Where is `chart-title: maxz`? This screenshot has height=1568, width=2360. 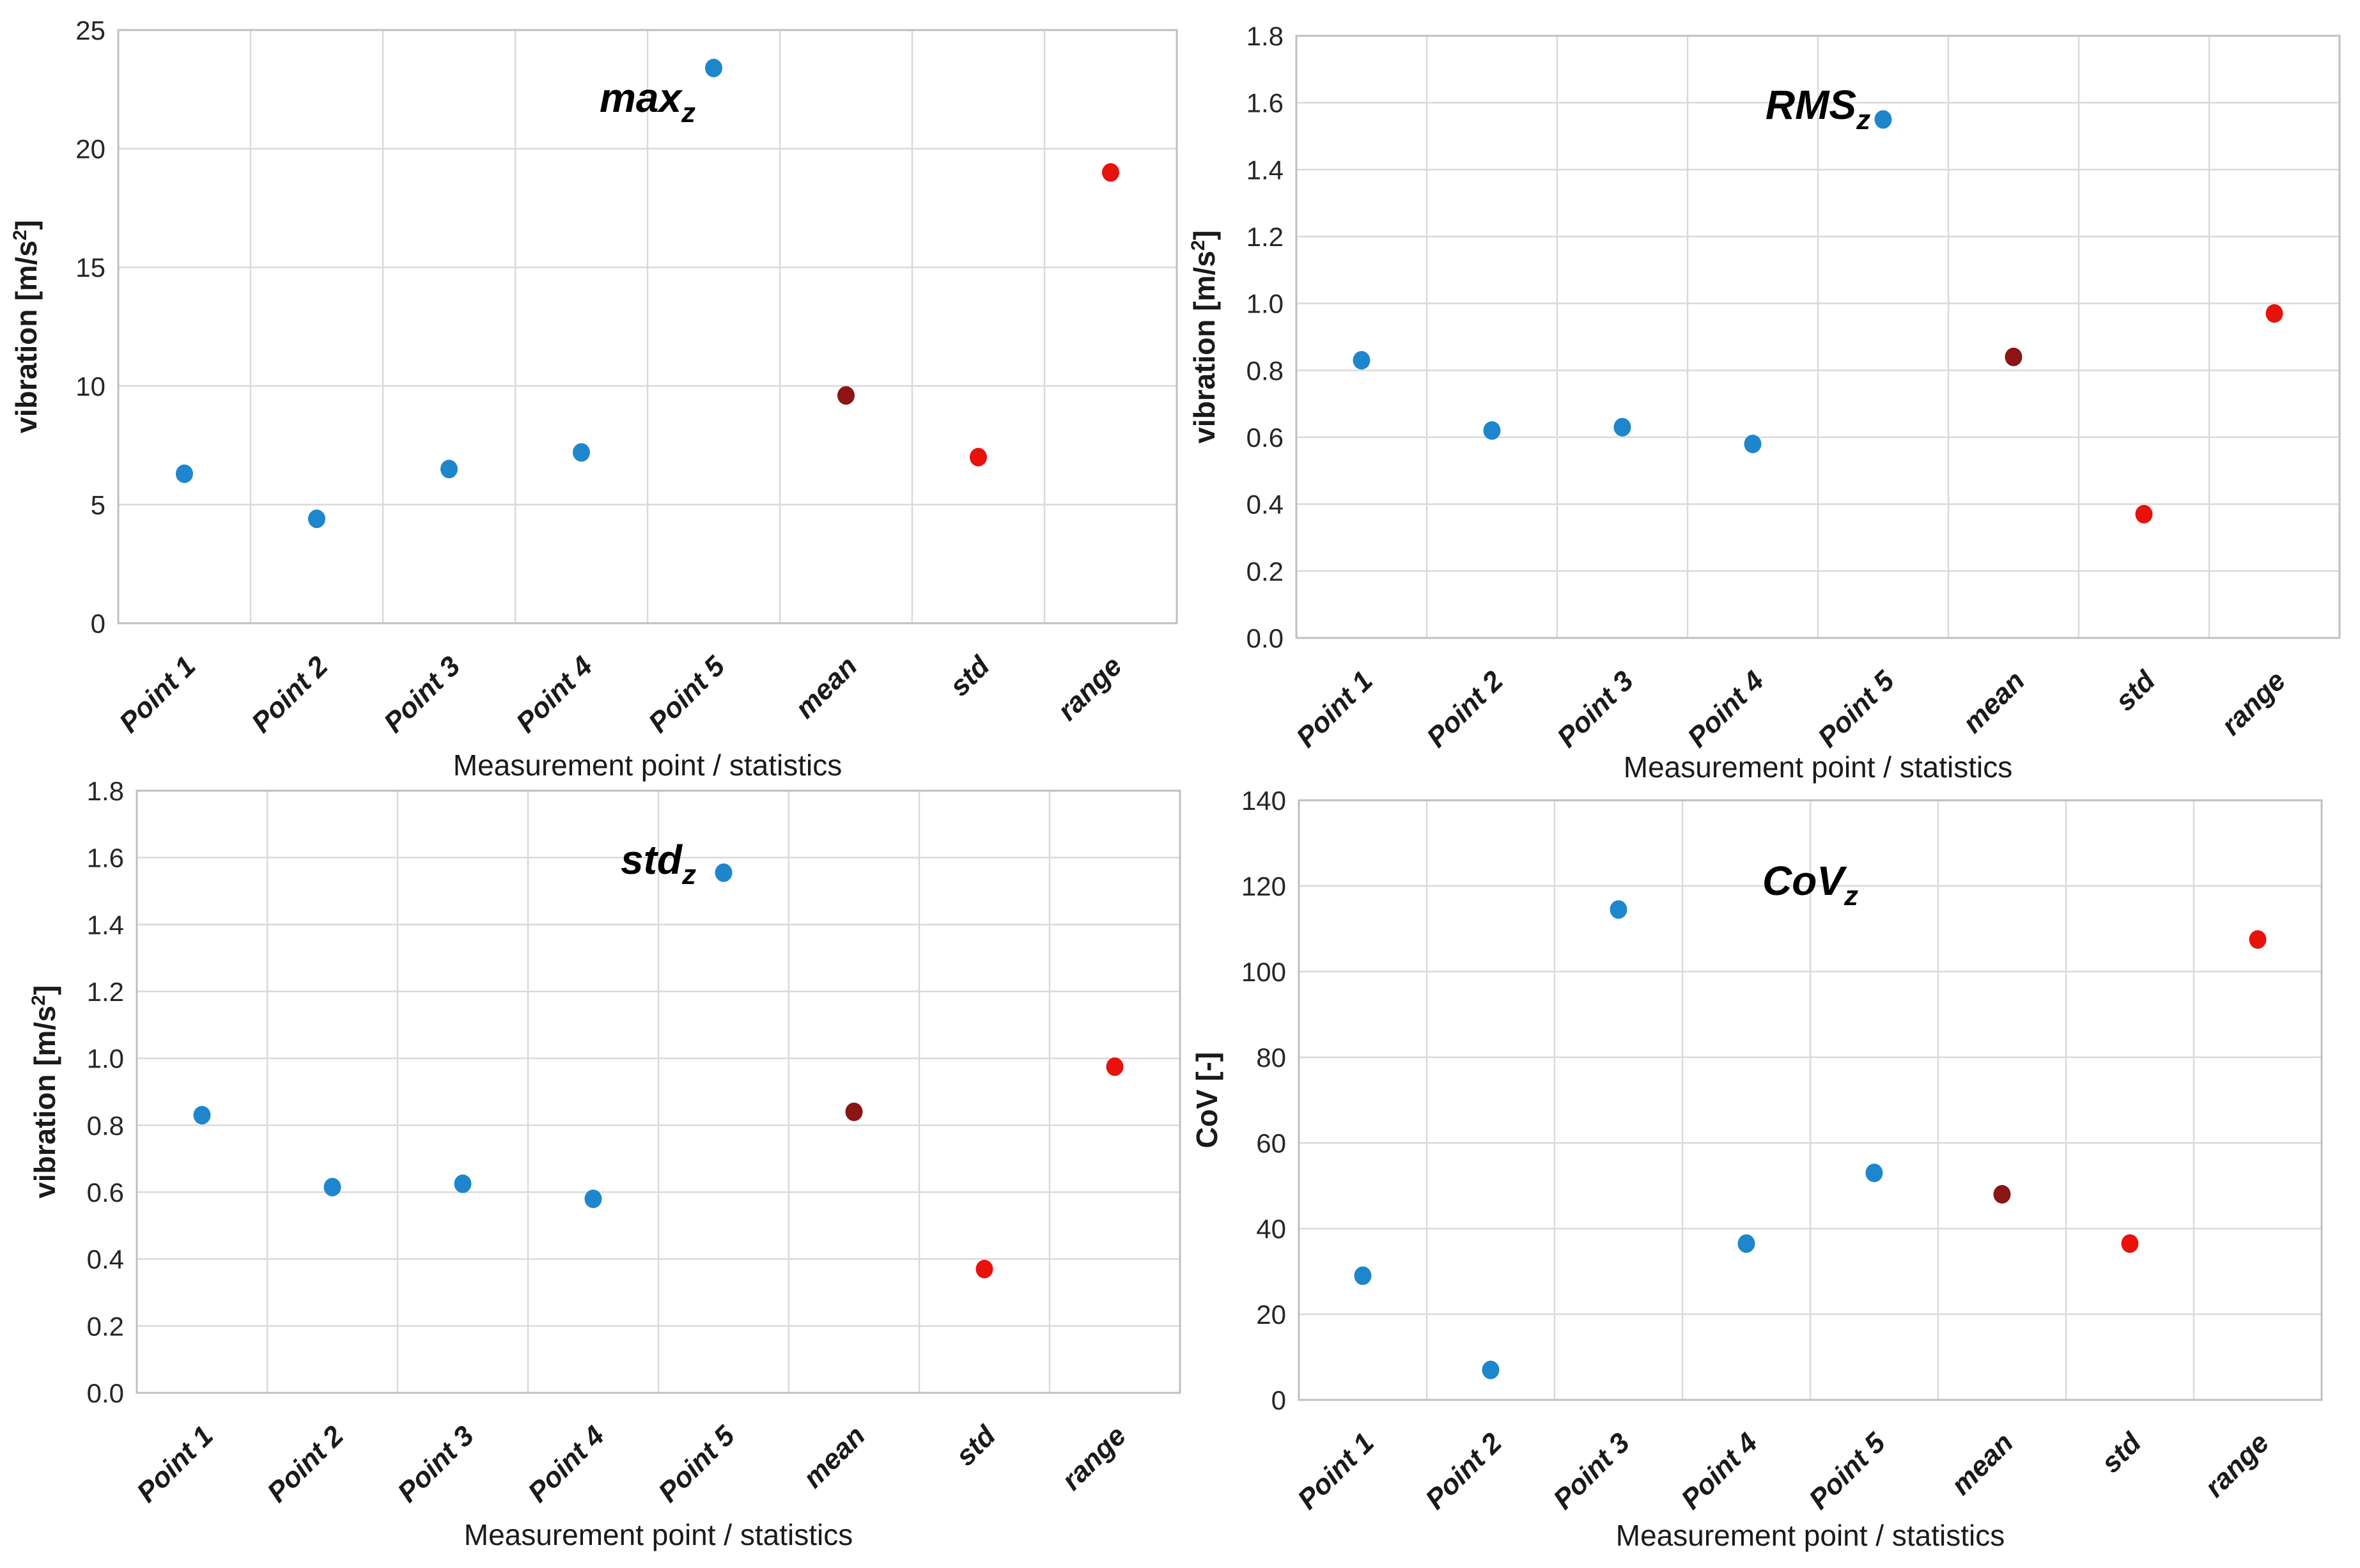
chart-title: maxz is located at coordinates (647, 101).